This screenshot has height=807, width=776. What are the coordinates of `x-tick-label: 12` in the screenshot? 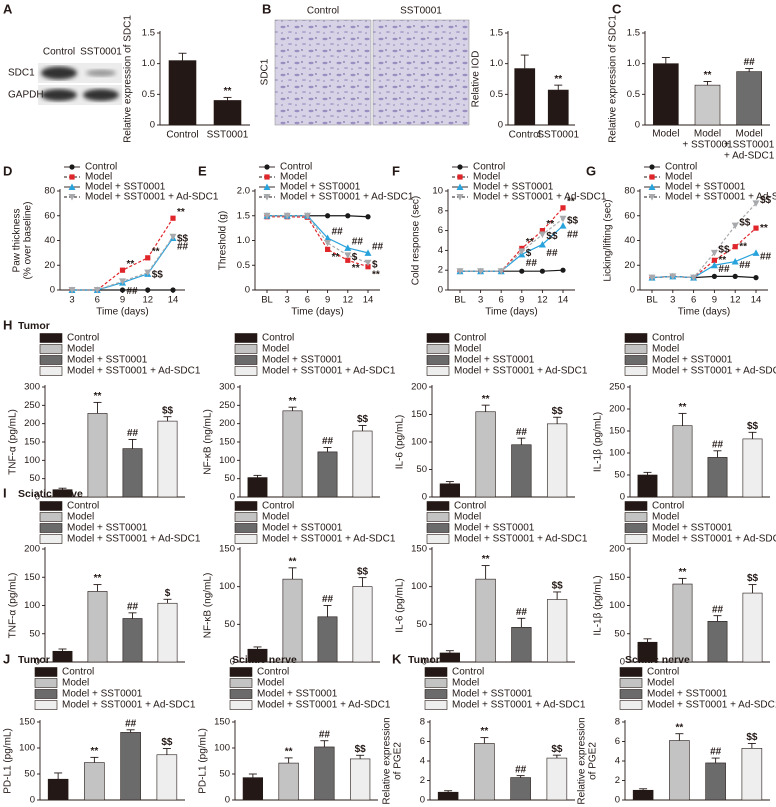 It's located at (348, 300).